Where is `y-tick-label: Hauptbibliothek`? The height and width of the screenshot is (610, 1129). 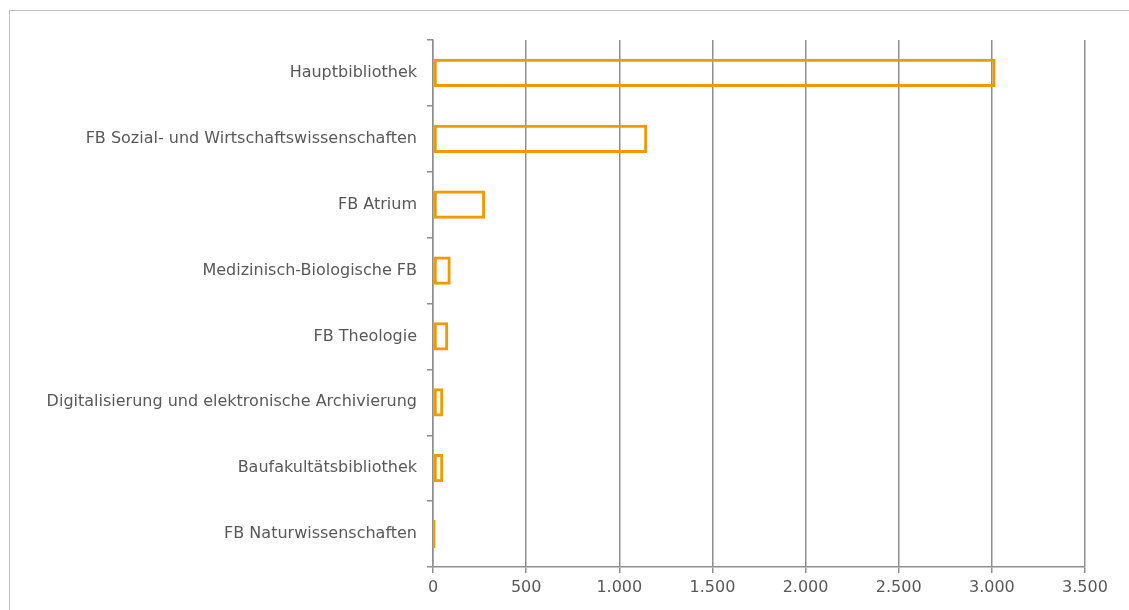
y-tick-label: Hauptbibliothek is located at coordinates (353, 72).